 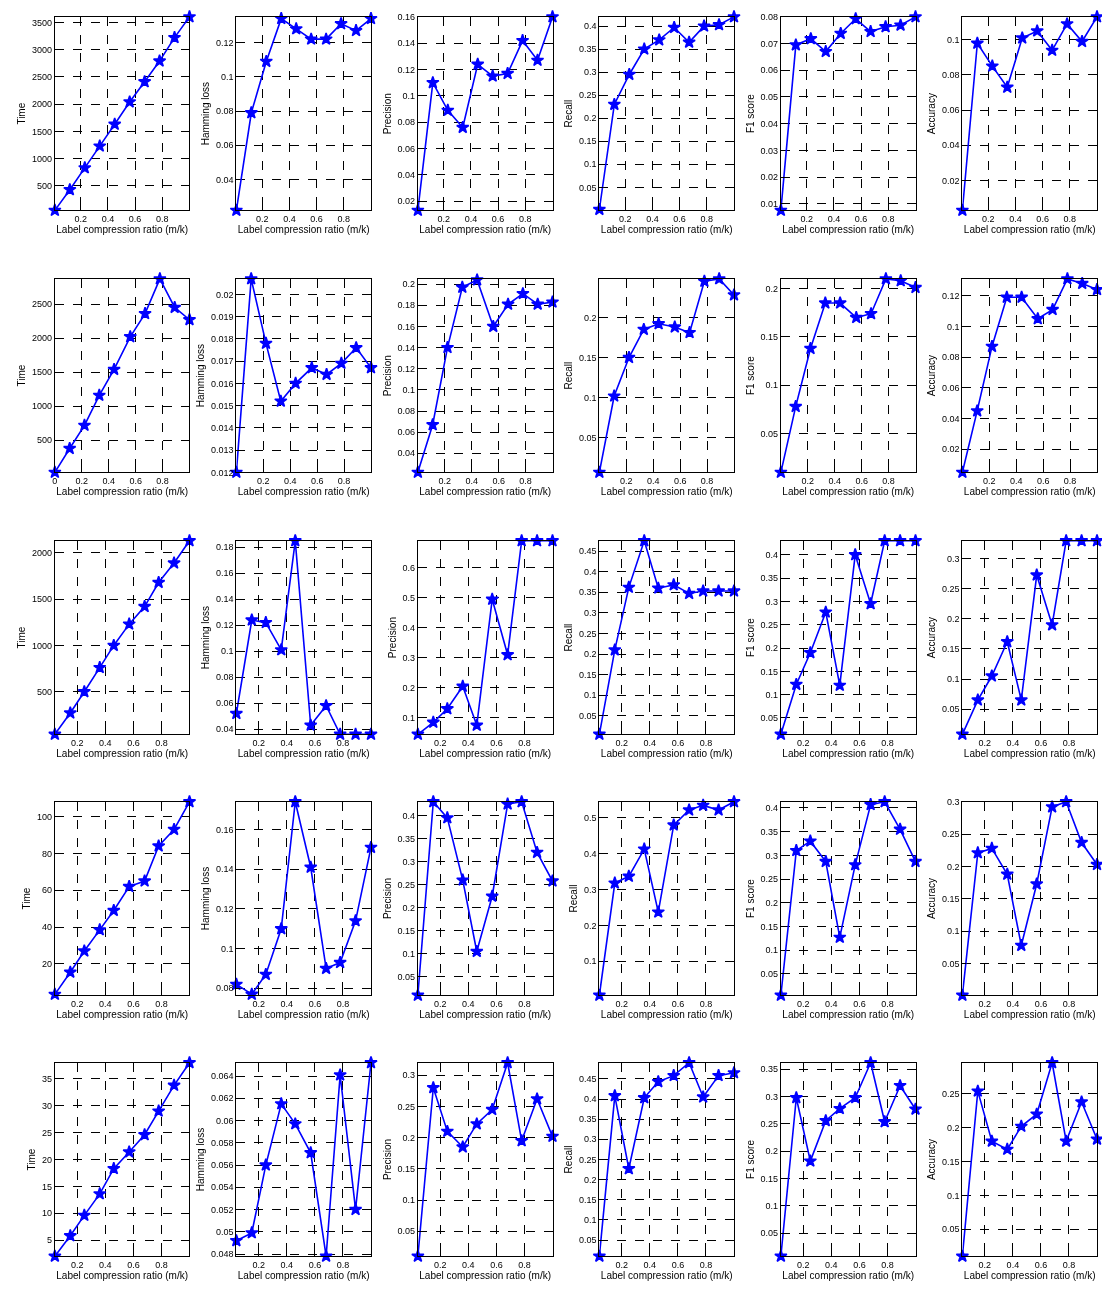 What do you see at coordinates (769, 203) in the screenshot?
I see `y-tick-label: 0.01` at bounding box center [769, 203].